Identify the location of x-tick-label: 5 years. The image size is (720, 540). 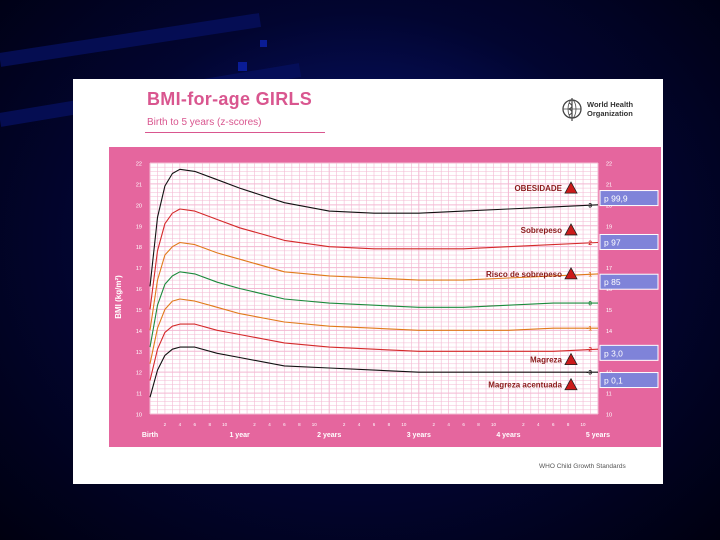
(598, 435).